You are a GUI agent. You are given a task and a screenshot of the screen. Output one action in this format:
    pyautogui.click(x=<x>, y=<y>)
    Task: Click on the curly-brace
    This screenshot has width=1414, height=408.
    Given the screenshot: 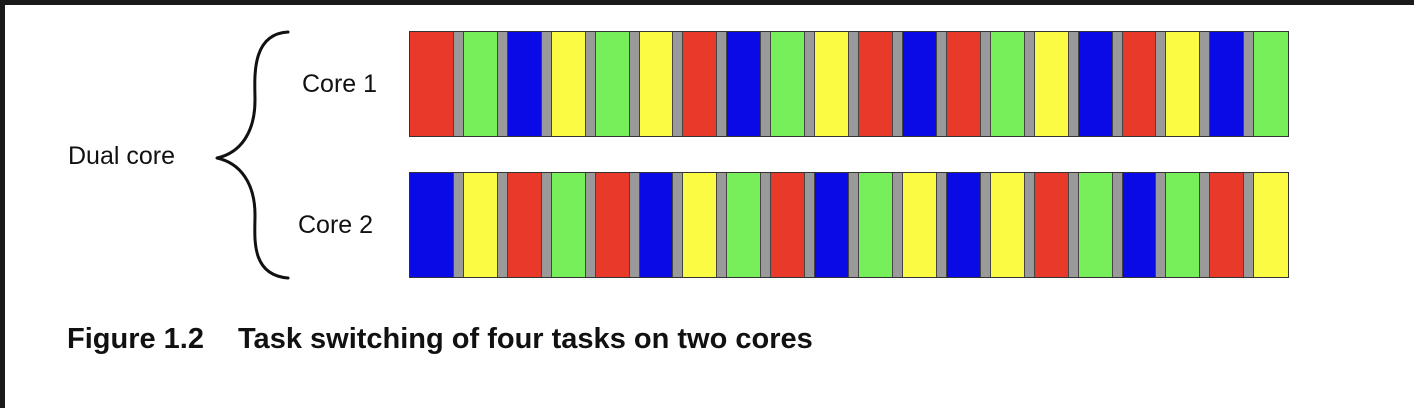 What is the action you would take?
    pyautogui.click(x=252, y=155)
    